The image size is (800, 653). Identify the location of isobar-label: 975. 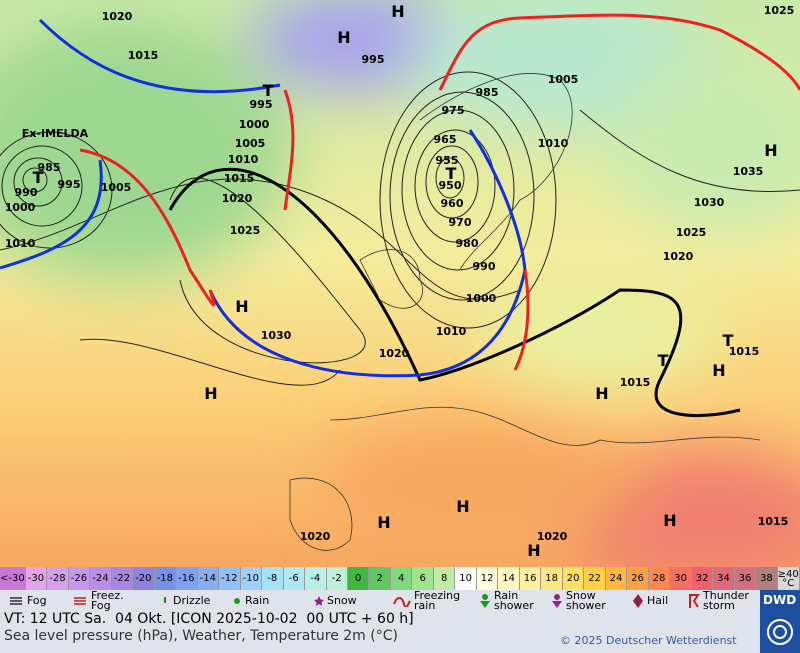
(453, 110).